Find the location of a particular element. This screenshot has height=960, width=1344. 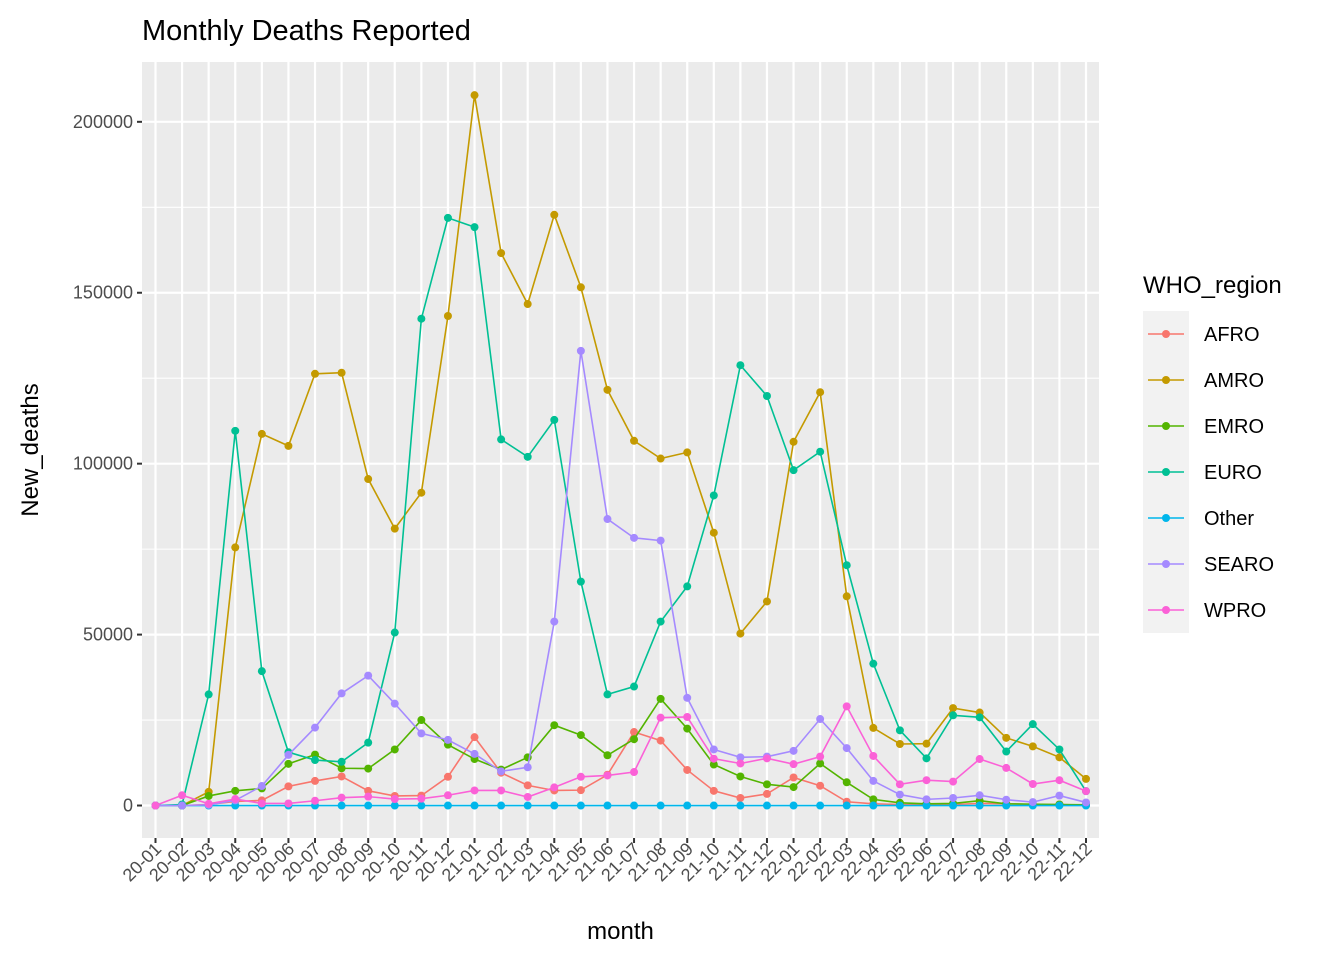

series-line-emro is located at coordinates (621, 752).